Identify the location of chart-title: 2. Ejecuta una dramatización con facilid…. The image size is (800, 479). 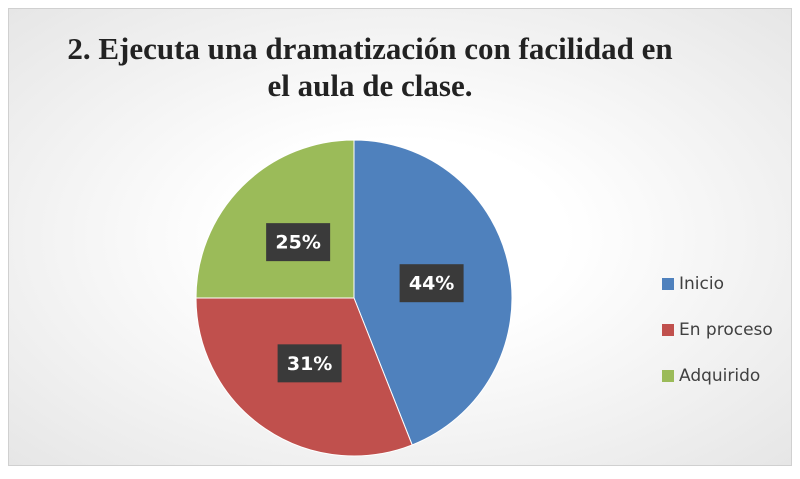
(370, 67).